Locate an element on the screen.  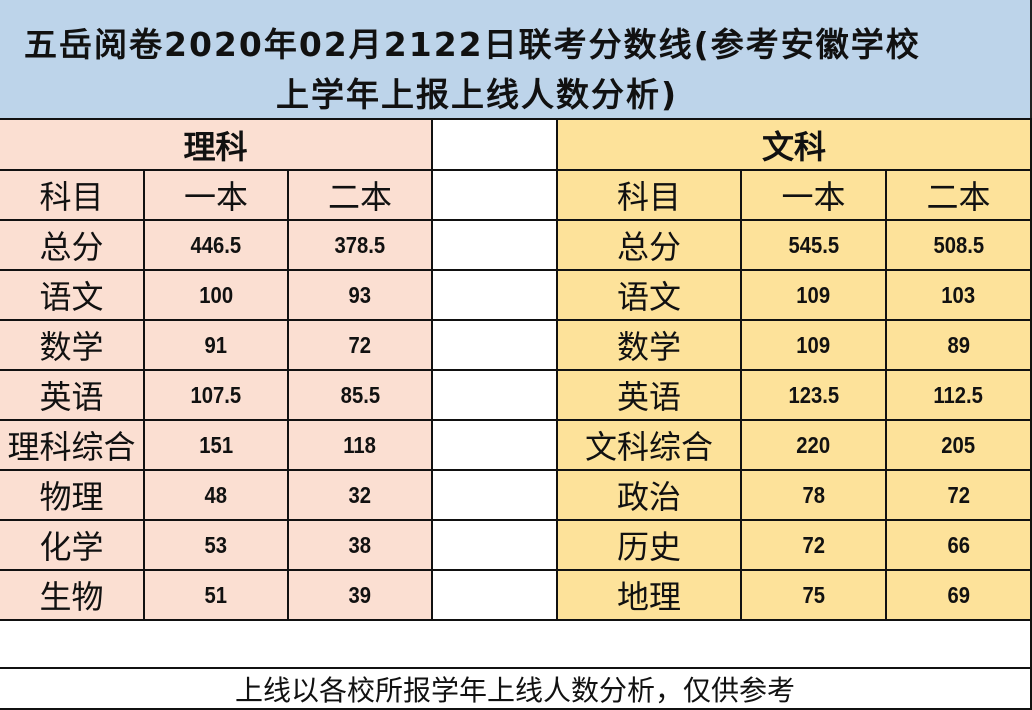
science-tier1-cell: 107.5 is located at coordinates (217, 396).